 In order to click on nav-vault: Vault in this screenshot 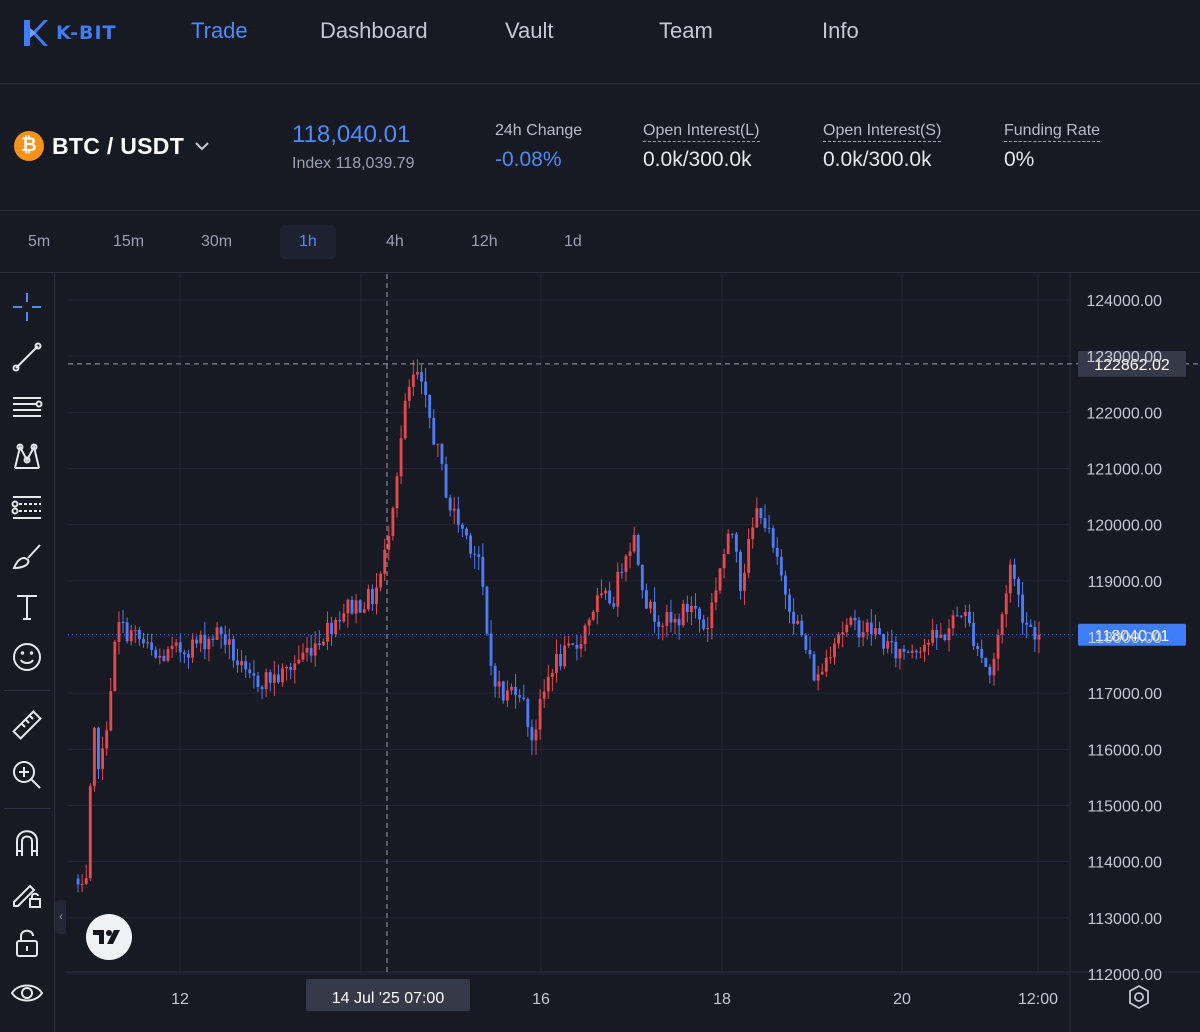, I will do `click(529, 30)`.